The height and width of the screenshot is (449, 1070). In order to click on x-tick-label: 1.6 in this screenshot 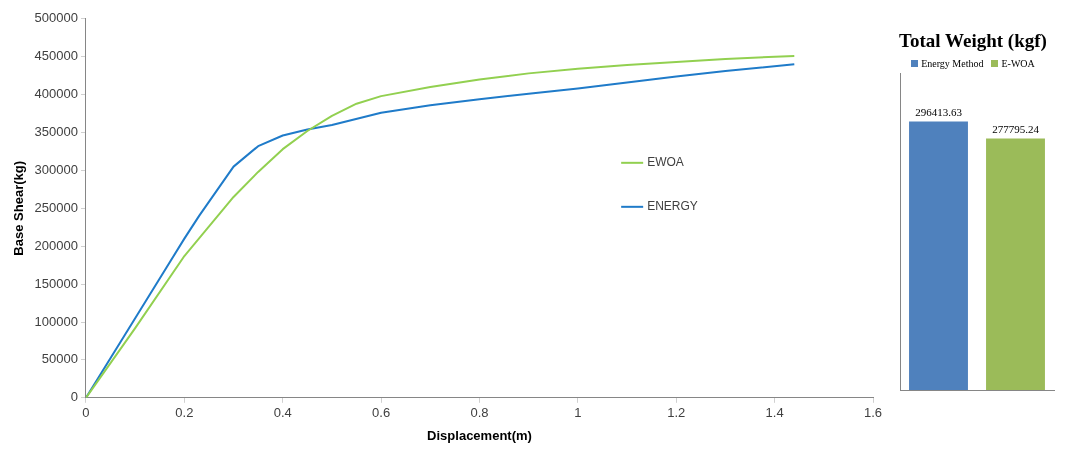, I will do `click(873, 413)`.